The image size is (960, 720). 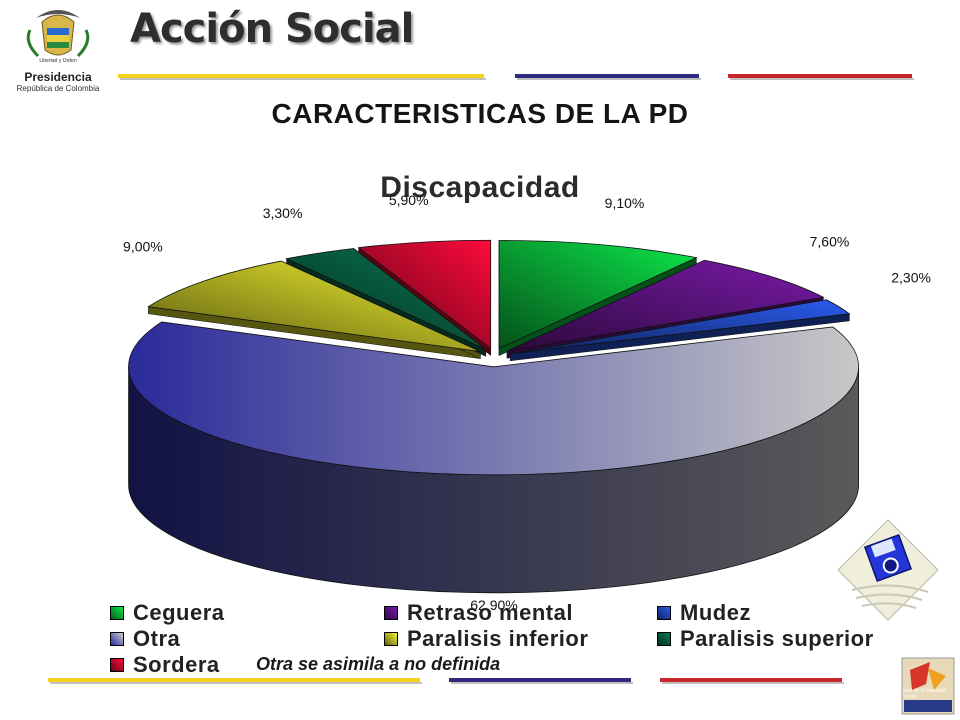 I want to click on header-graphics, so click(x=470, y=45).